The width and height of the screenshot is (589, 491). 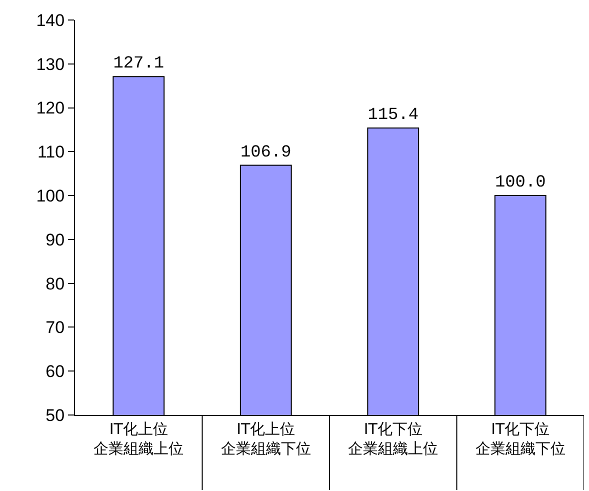 I want to click on y-tick-label: 90, so click(x=55, y=240).